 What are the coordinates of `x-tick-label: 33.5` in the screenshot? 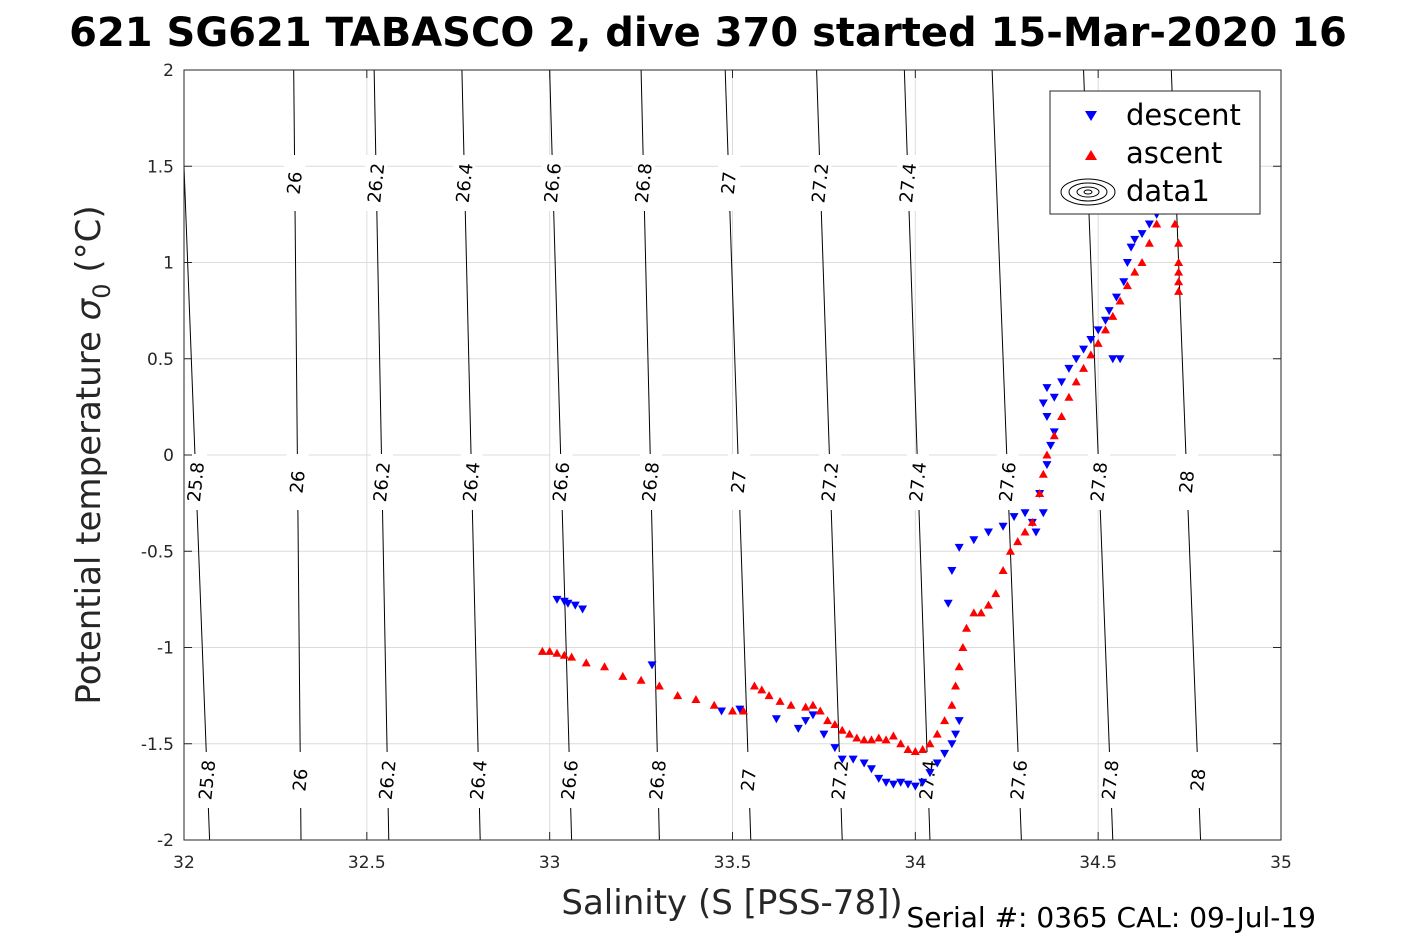 It's located at (733, 863).